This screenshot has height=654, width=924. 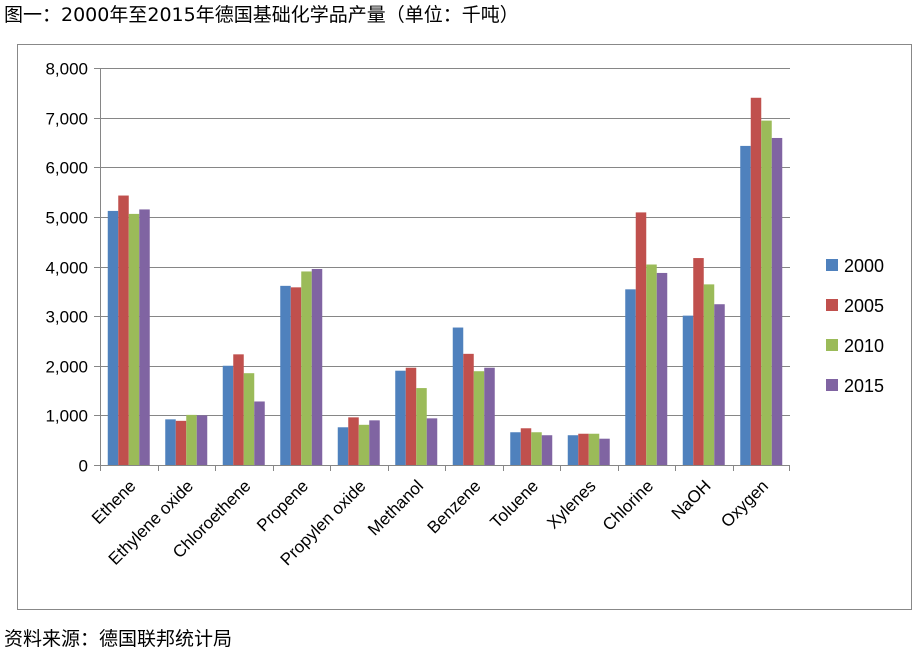 What do you see at coordinates (864, 386) in the screenshot?
I see `legend-label: 2015` at bounding box center [864, 386].